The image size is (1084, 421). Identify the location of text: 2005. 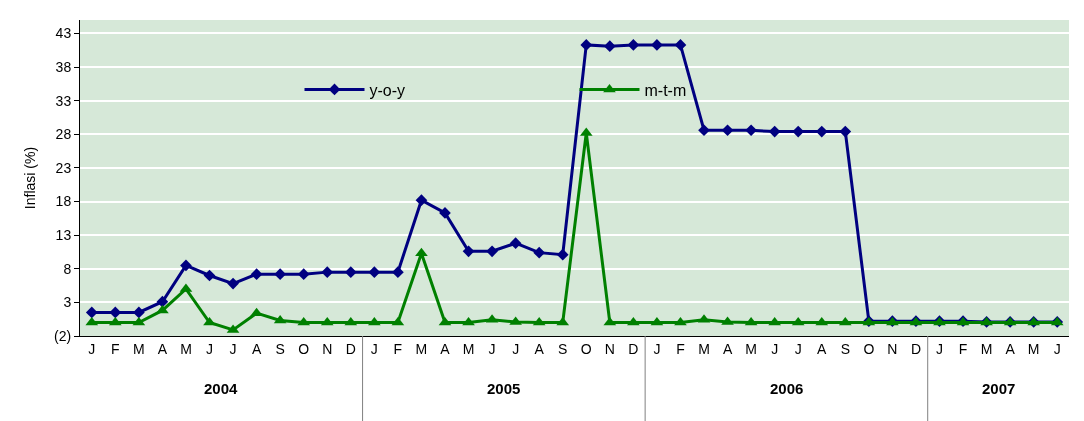
(504, 388).